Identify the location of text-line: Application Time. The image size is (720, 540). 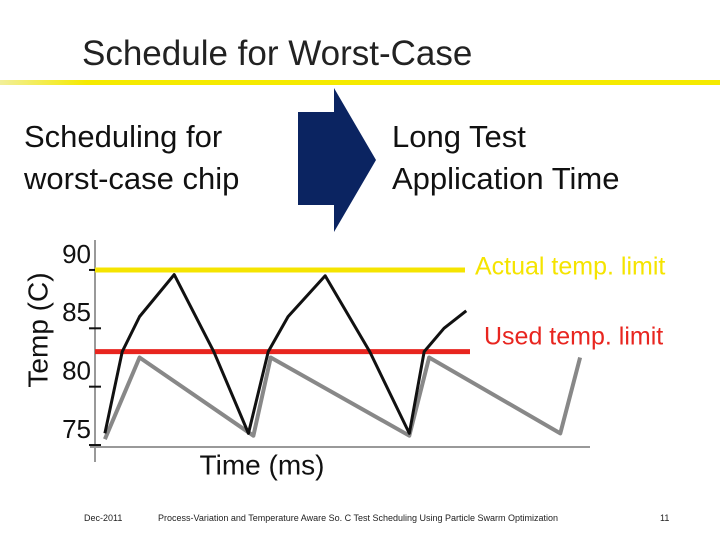
(506, 178).